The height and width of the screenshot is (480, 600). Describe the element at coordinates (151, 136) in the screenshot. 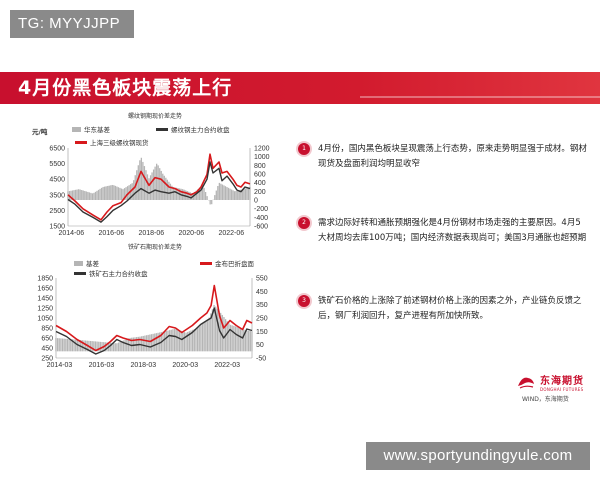

I see `chart-legend: 华东基差 螺纹钢主力合约收盘 上海三级螺纹钢现货` at that location.